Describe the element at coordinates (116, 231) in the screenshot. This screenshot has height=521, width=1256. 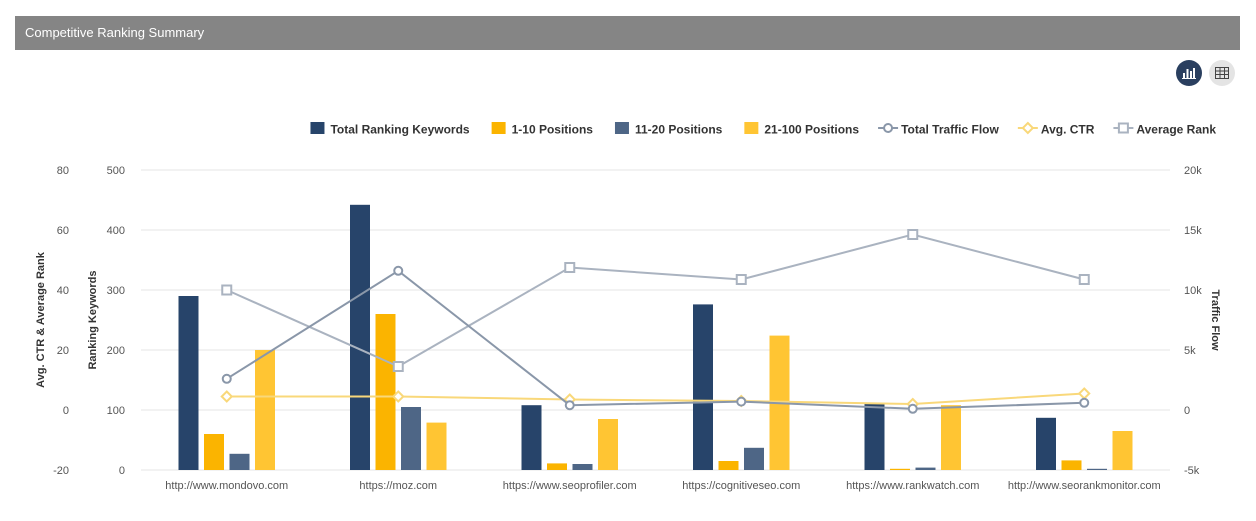
I see `keywords-tick-label: 400` at that location.